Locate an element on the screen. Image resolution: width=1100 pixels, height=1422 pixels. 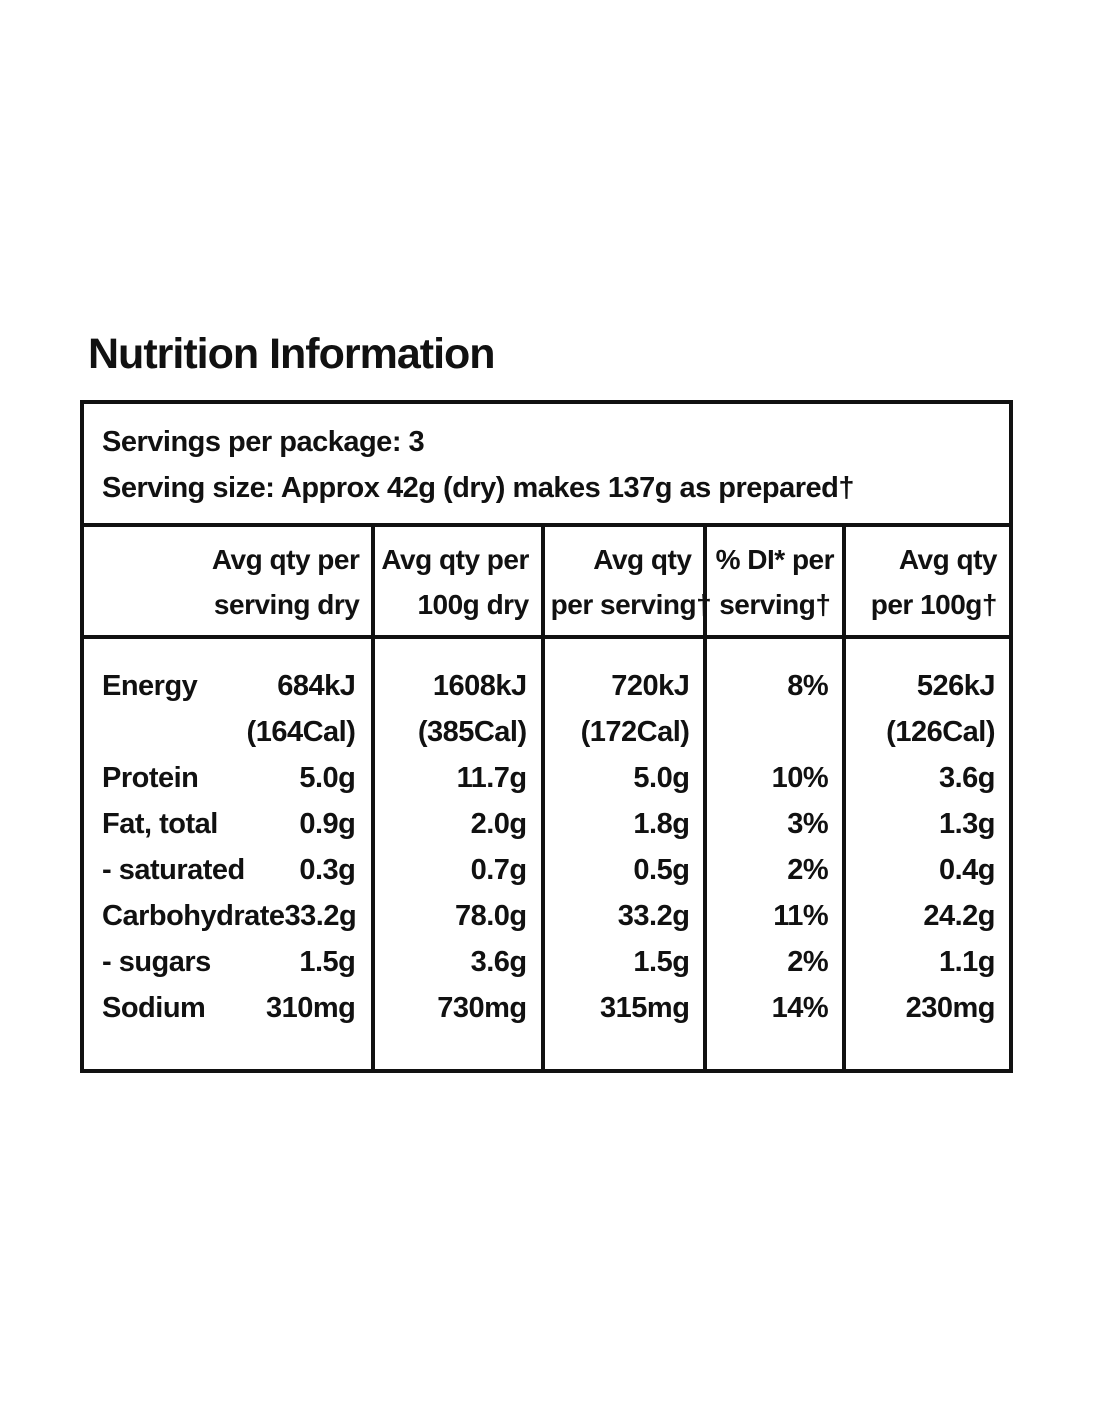
nutrient-label: Fat, total is located at coordinates (160, 824).